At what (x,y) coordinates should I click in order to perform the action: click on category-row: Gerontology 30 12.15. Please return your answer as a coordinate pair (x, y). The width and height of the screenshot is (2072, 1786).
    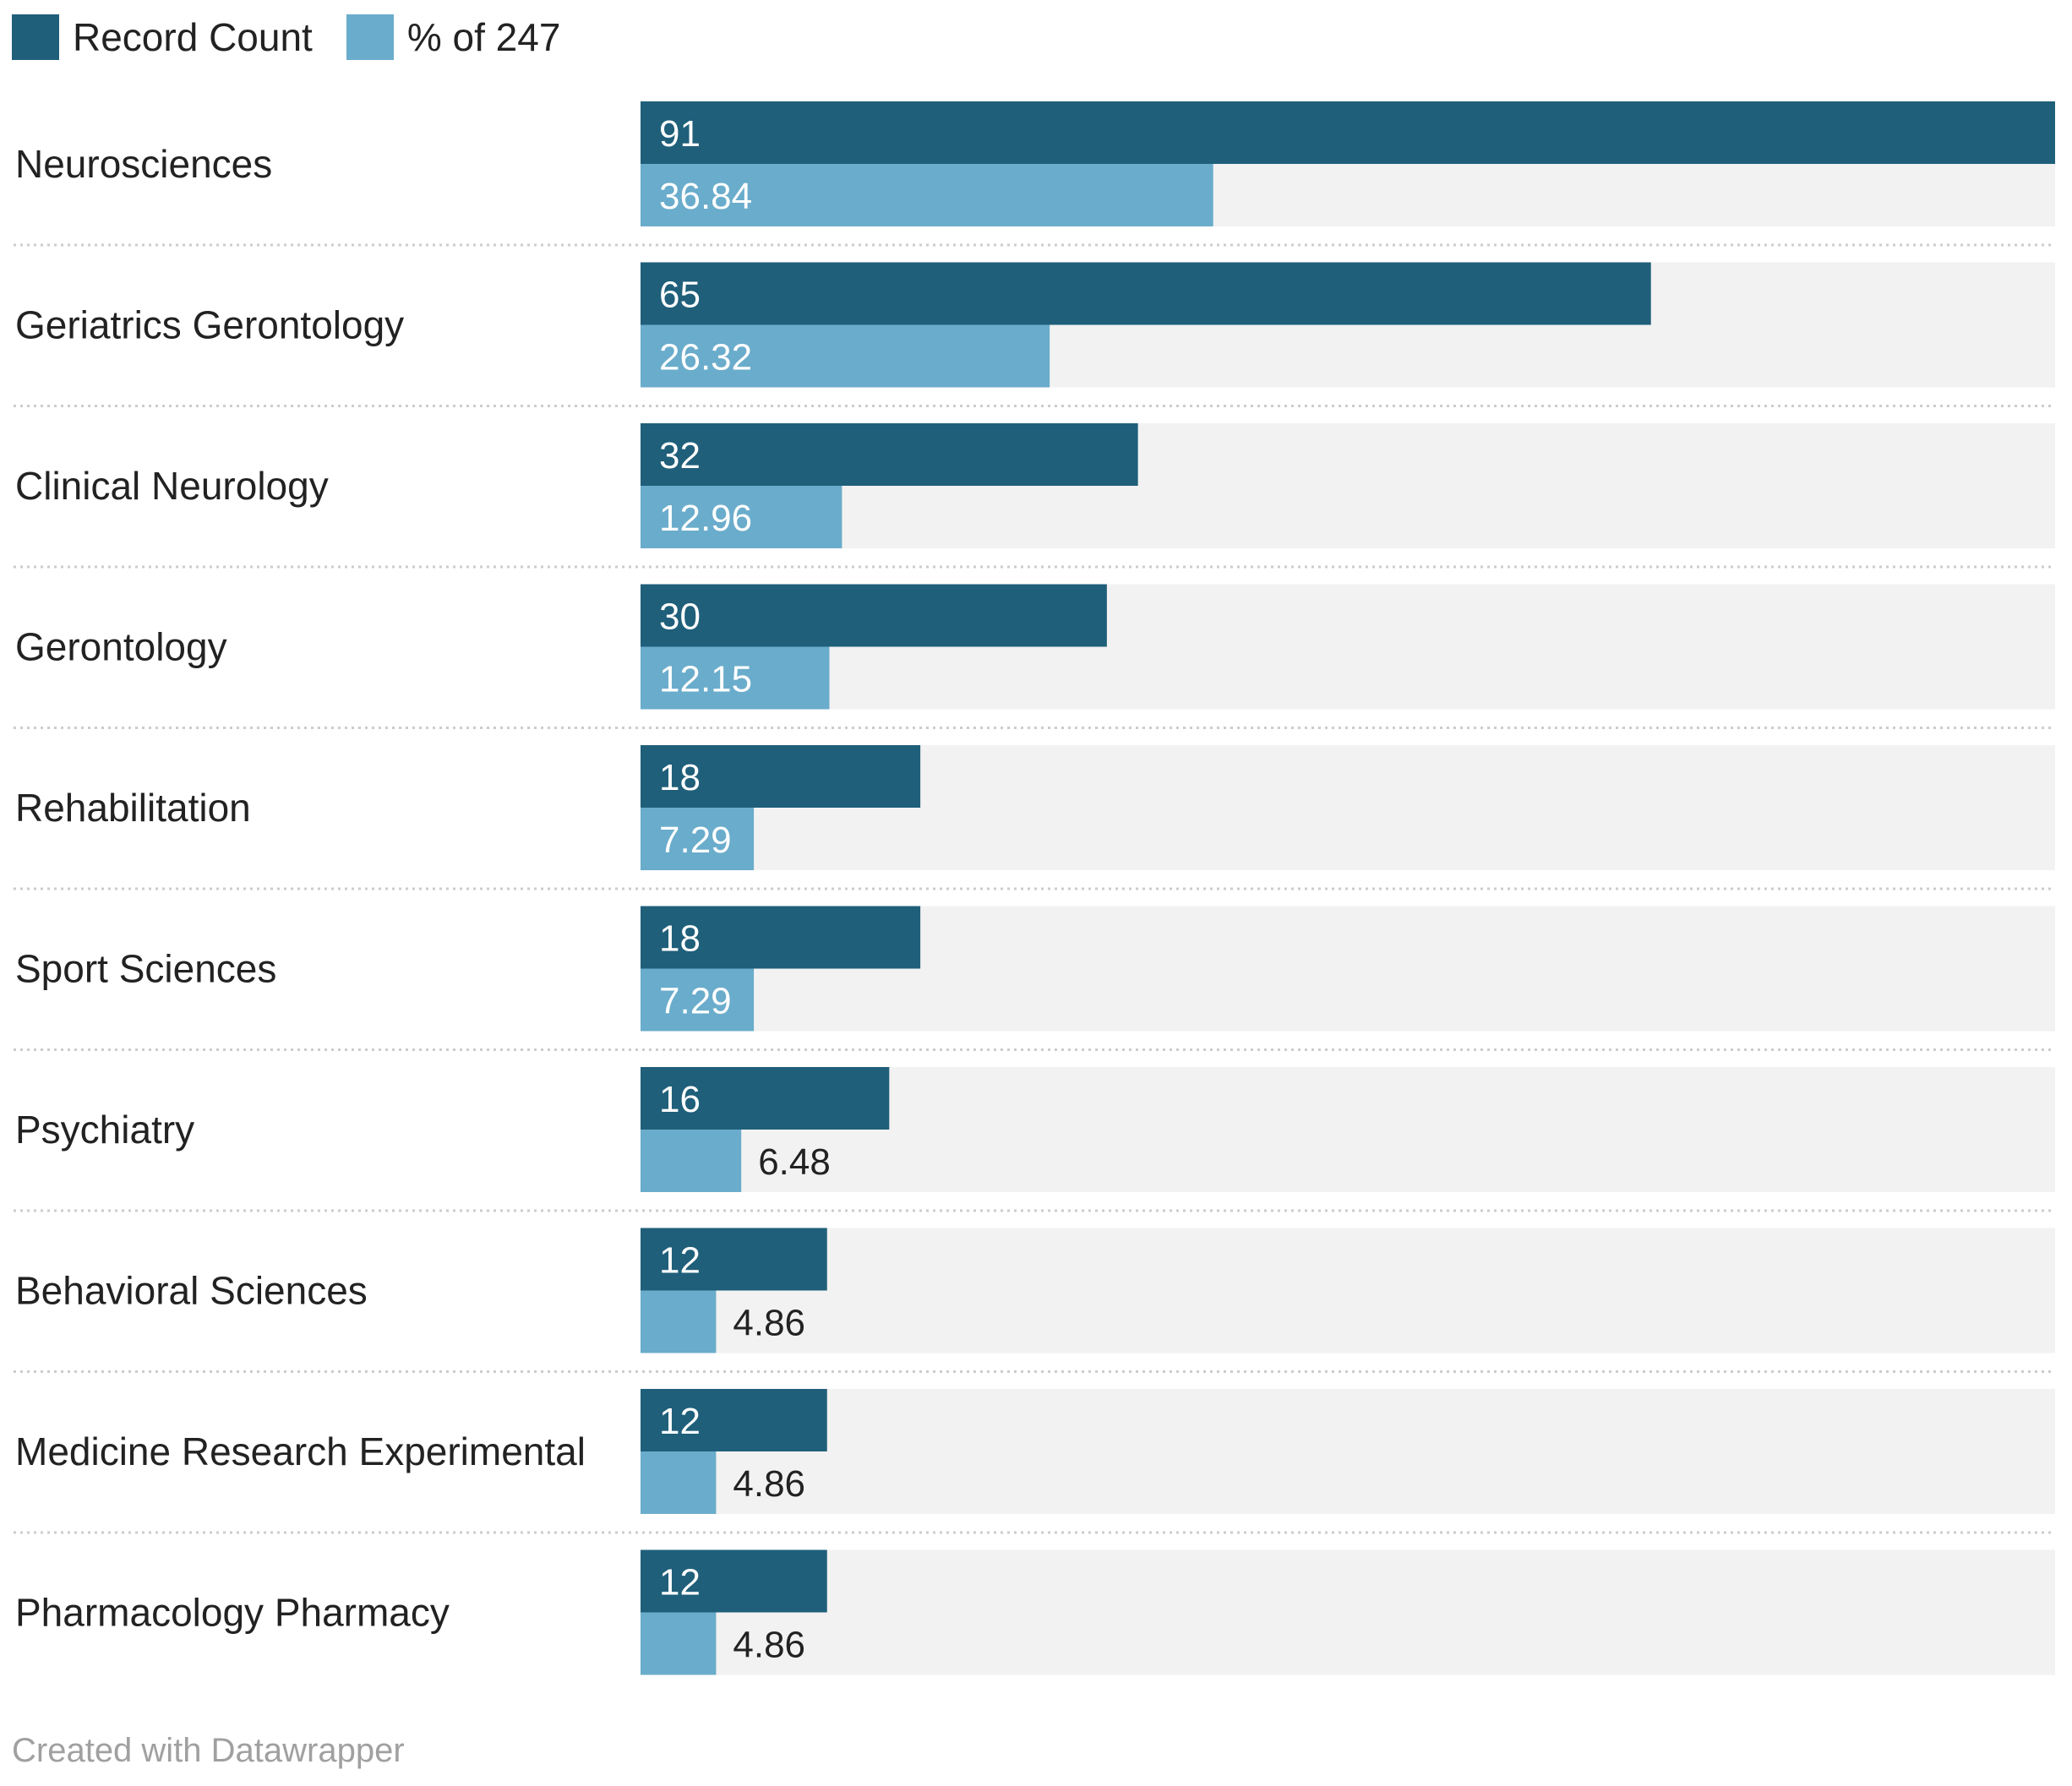
    Looking at the image, I should click on (1034, 656).